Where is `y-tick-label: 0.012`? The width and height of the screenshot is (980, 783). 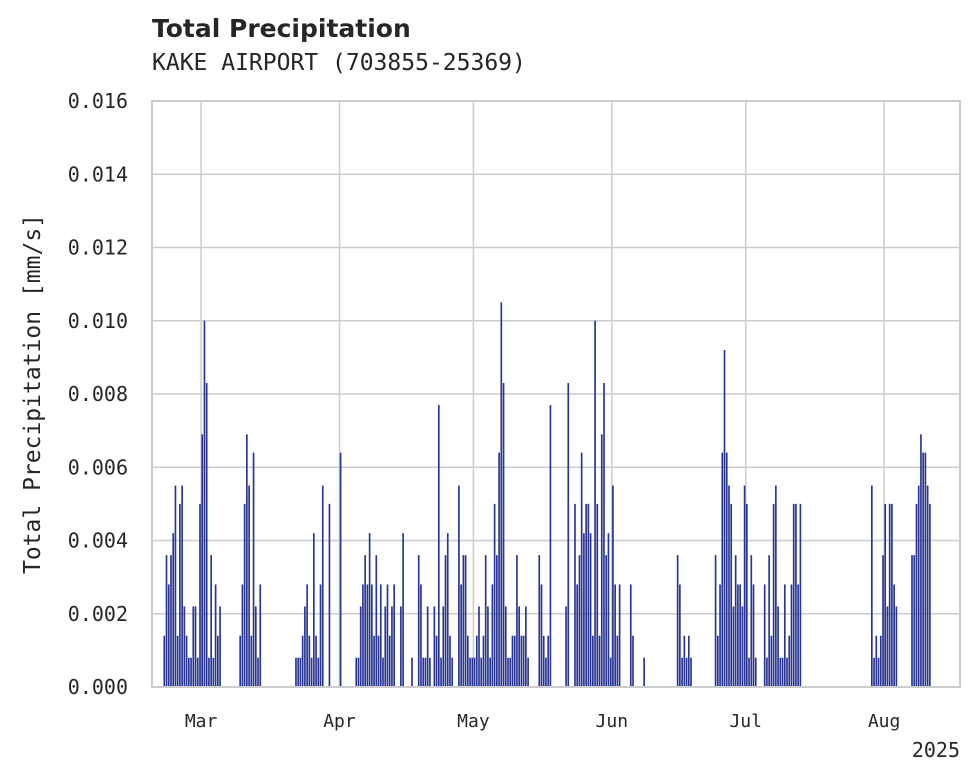 y-tick-label: 0.012 is located at coordinates (98, 248).